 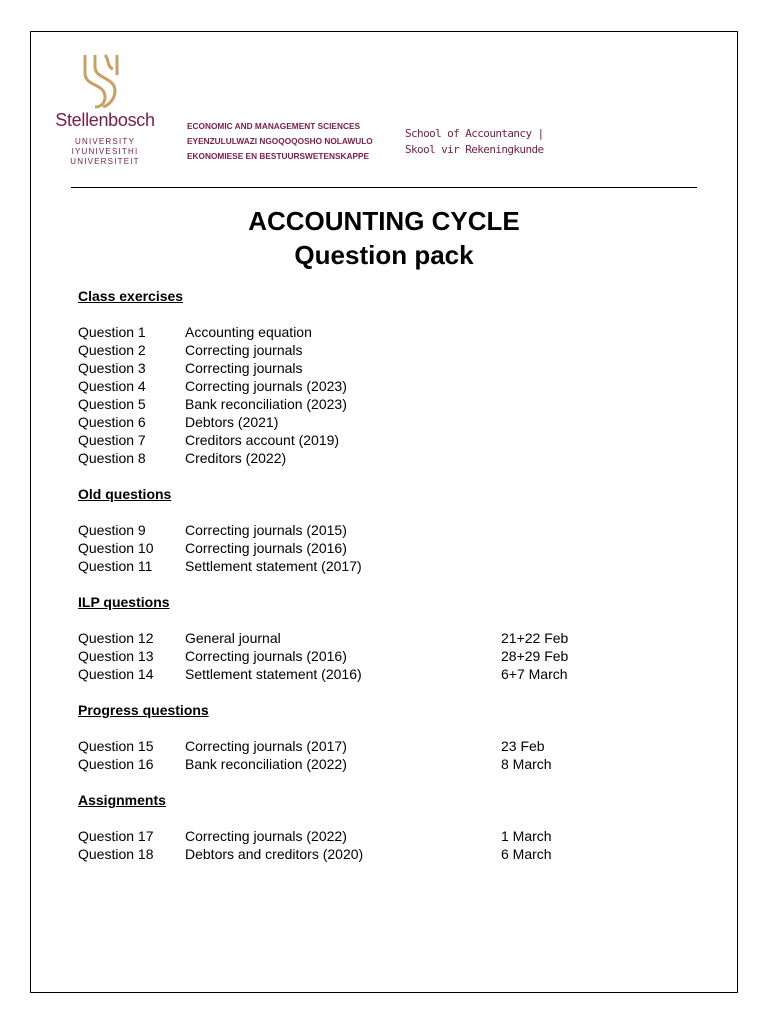 I want to click on question-number: Question 3, so click(x=112, y=368).